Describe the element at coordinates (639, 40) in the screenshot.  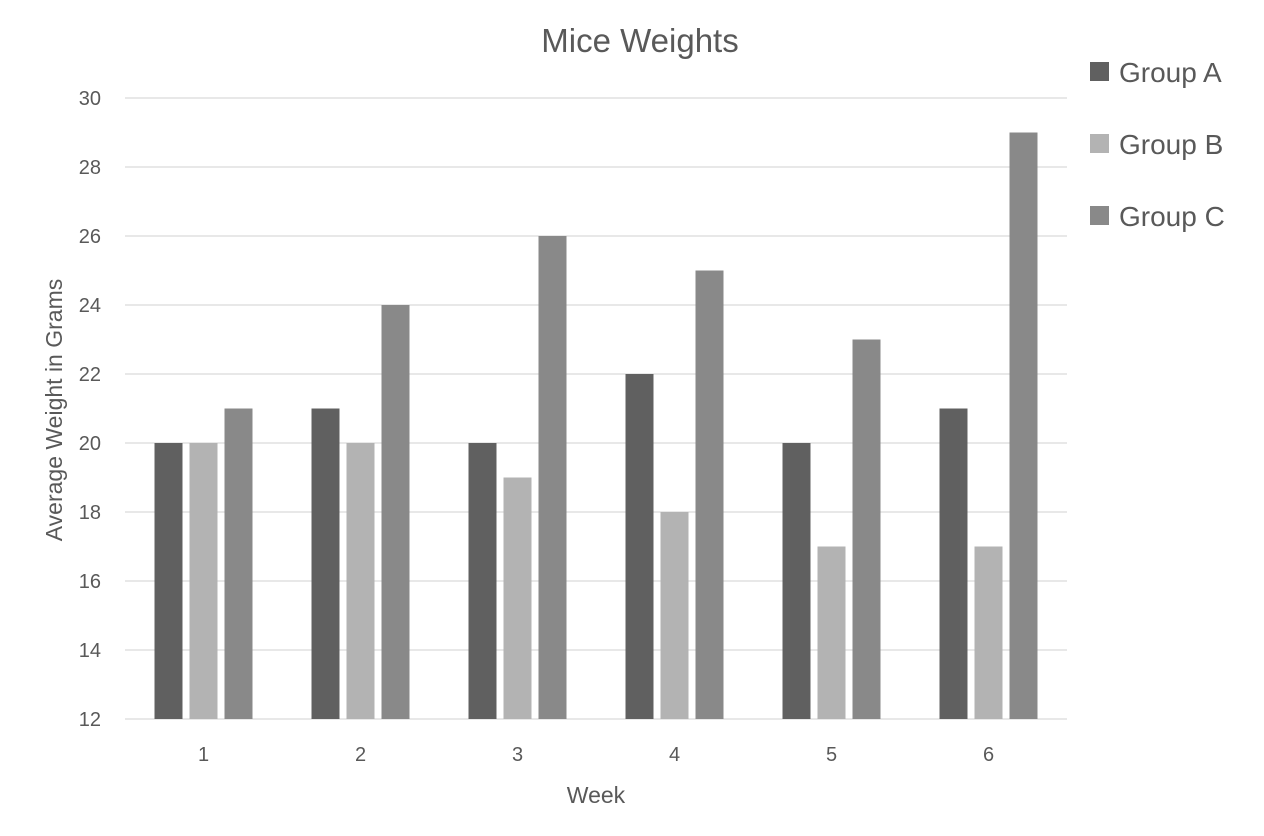
I see `chart-title: Mice Weights` at that location.